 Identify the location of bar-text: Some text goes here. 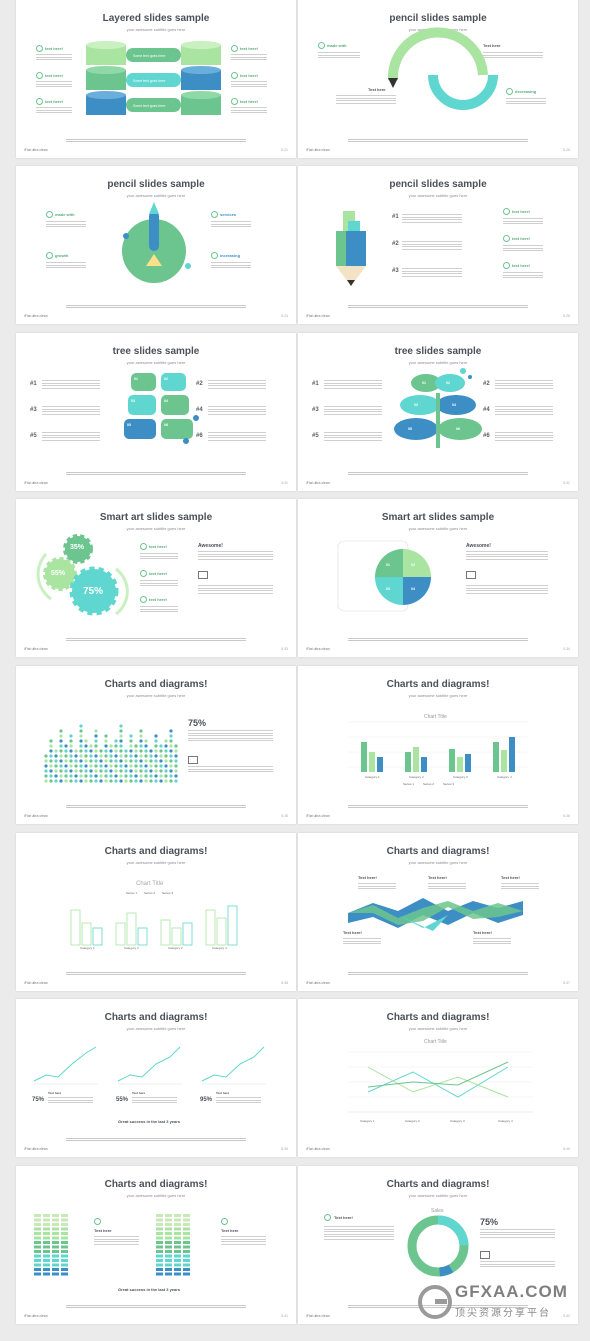
(149, 81).